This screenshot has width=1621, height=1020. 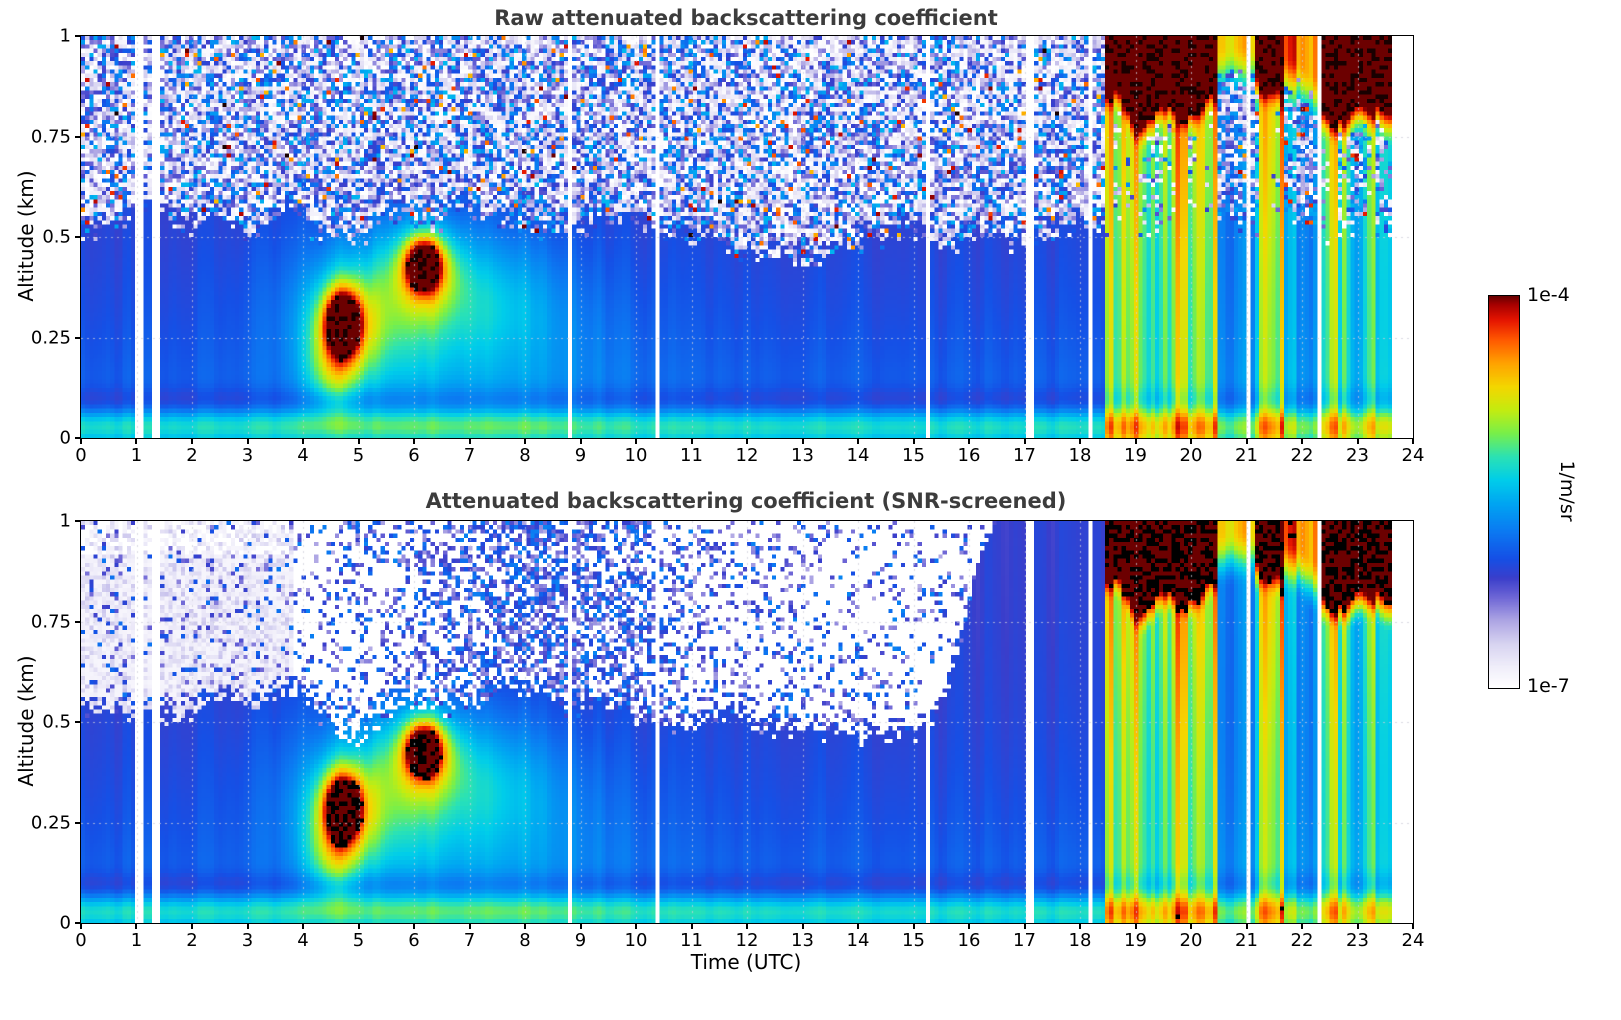 I want to click on x-tick-label: 9, so click(x=580, y=455).